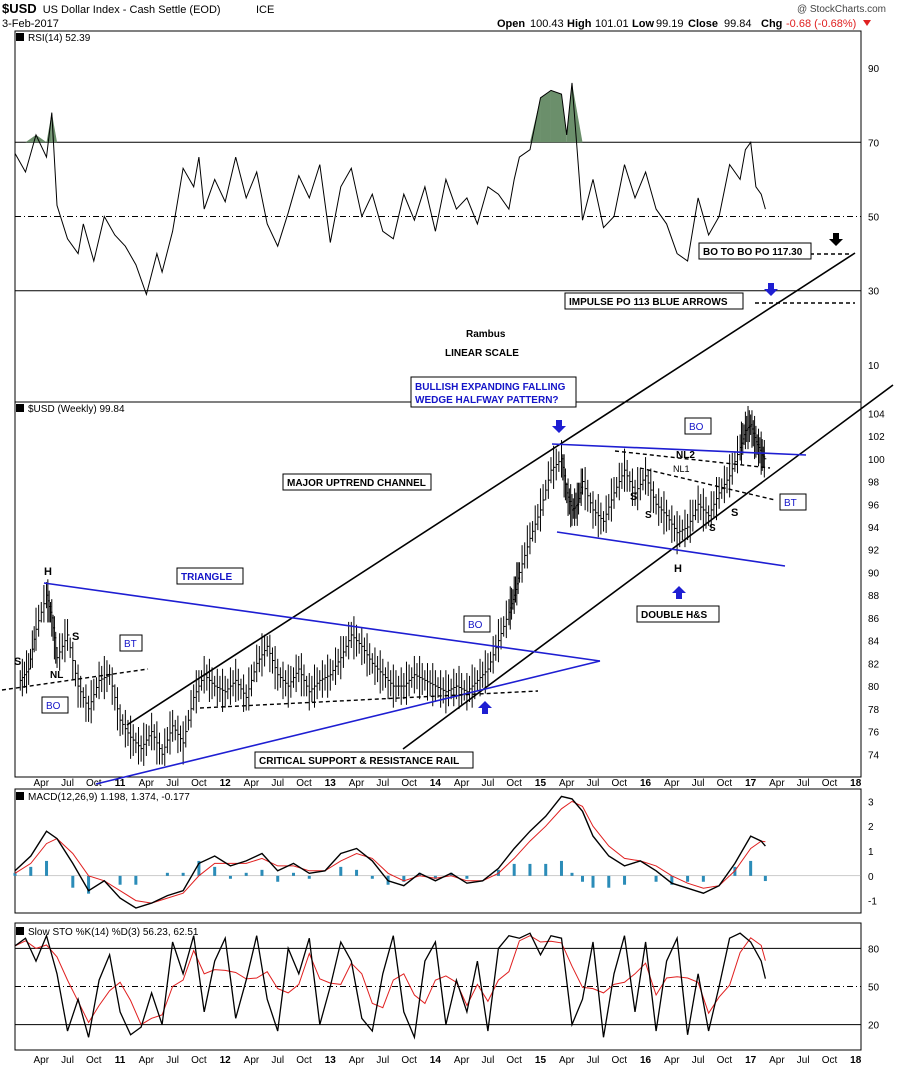 Image resolution: width=900 pixels, height=1074 pixels. What do you see at coordinates (132, 10) in the screenshot?
I see `instrument-name: US Dollar Index - Cash Settle (EOD)` at bounding box center [132, 10].